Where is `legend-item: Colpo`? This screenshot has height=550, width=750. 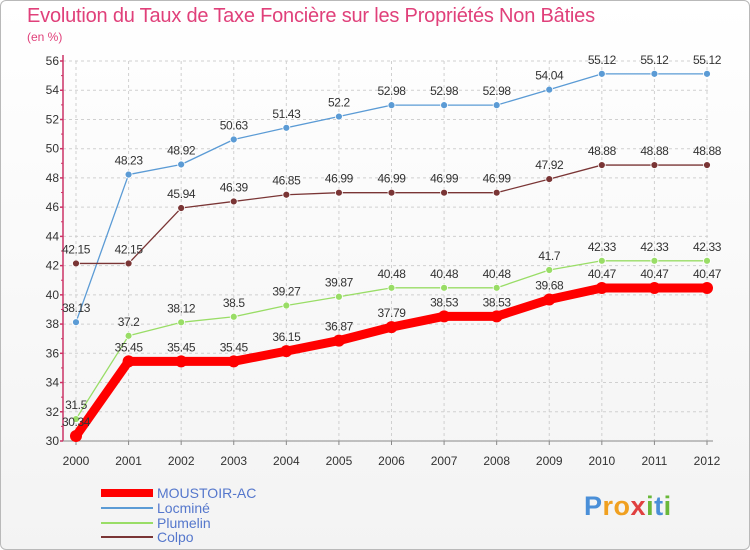 legend-item: Colpo is located at coordinates (147, 537).